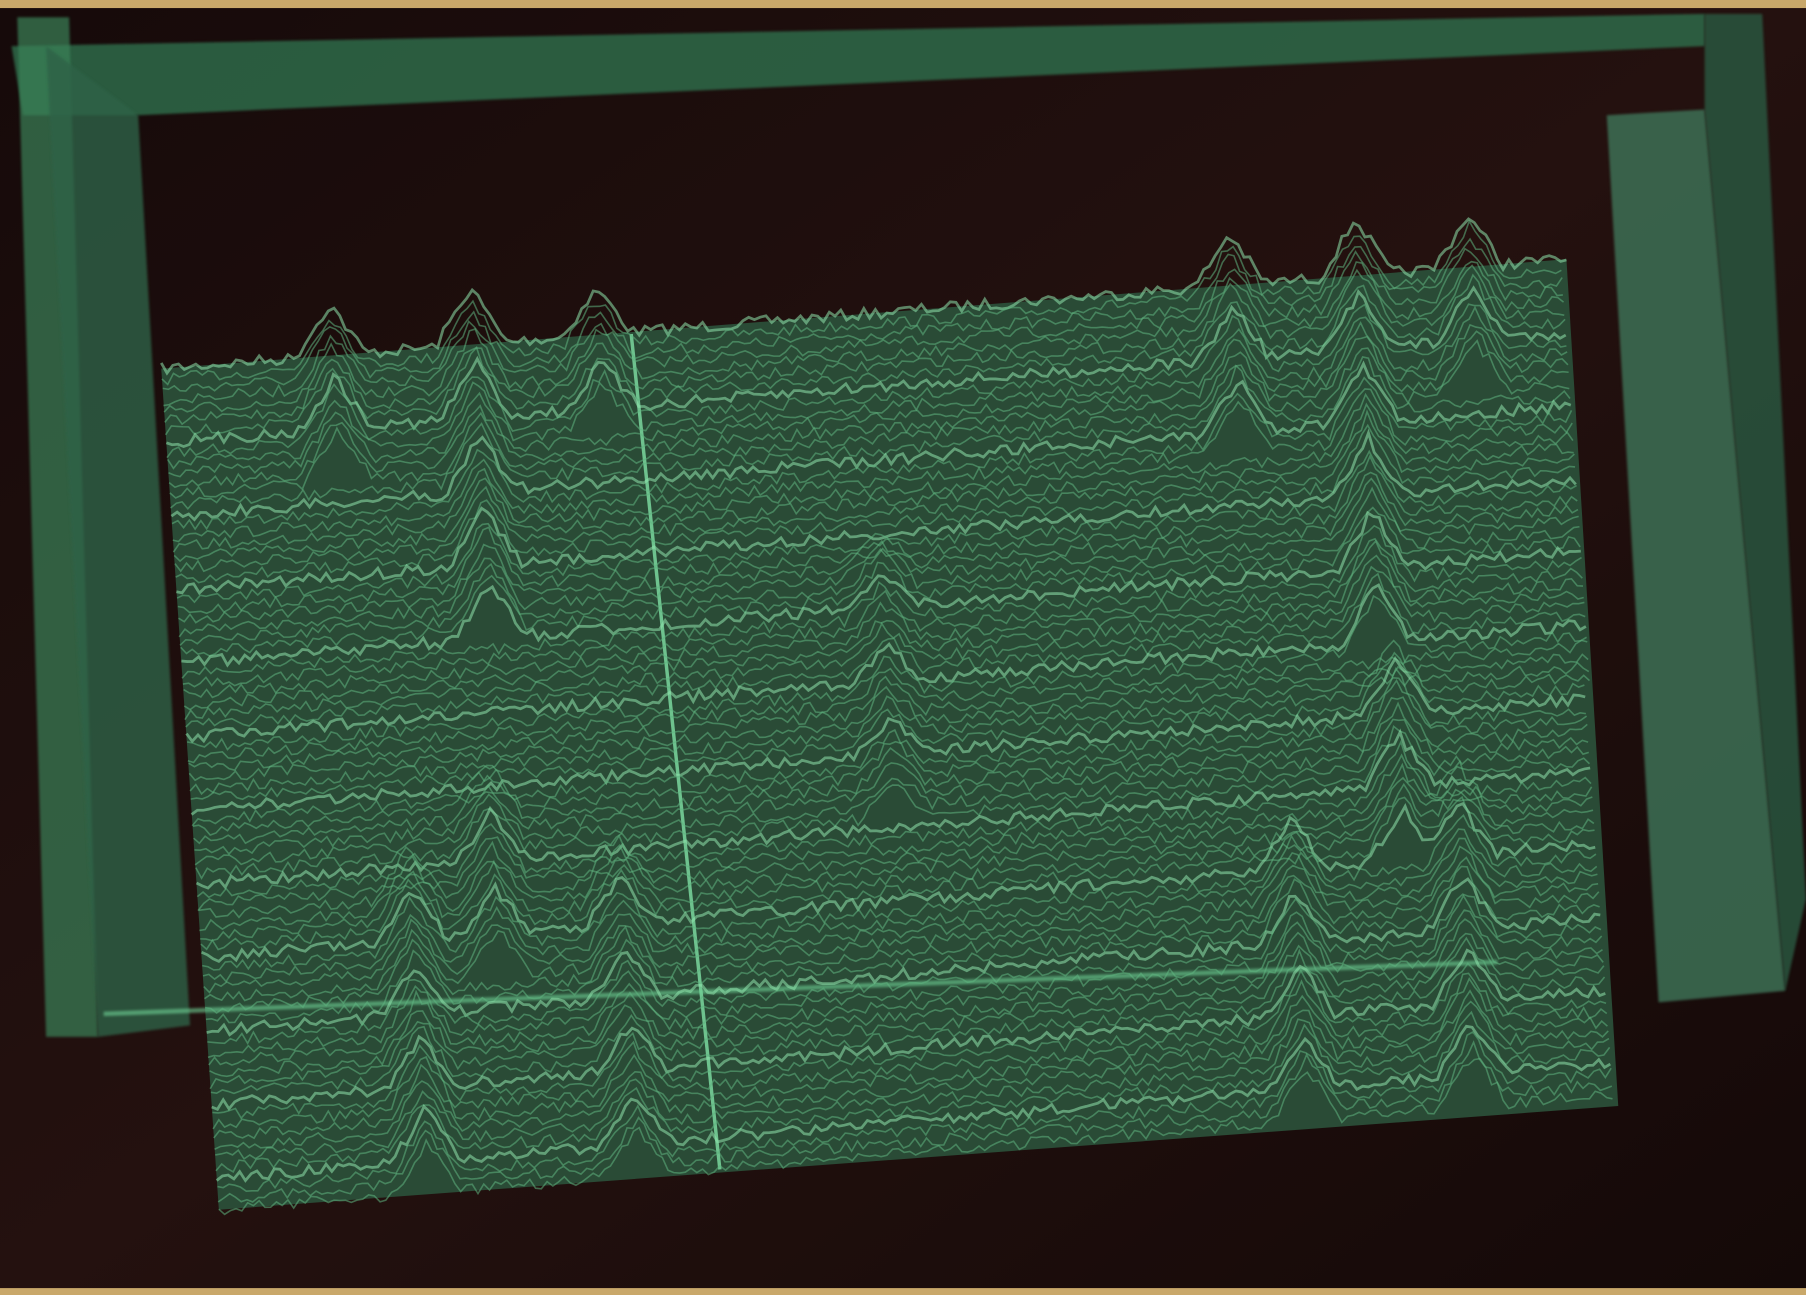  I want to click on top-frame-bar, so click(858, 64).